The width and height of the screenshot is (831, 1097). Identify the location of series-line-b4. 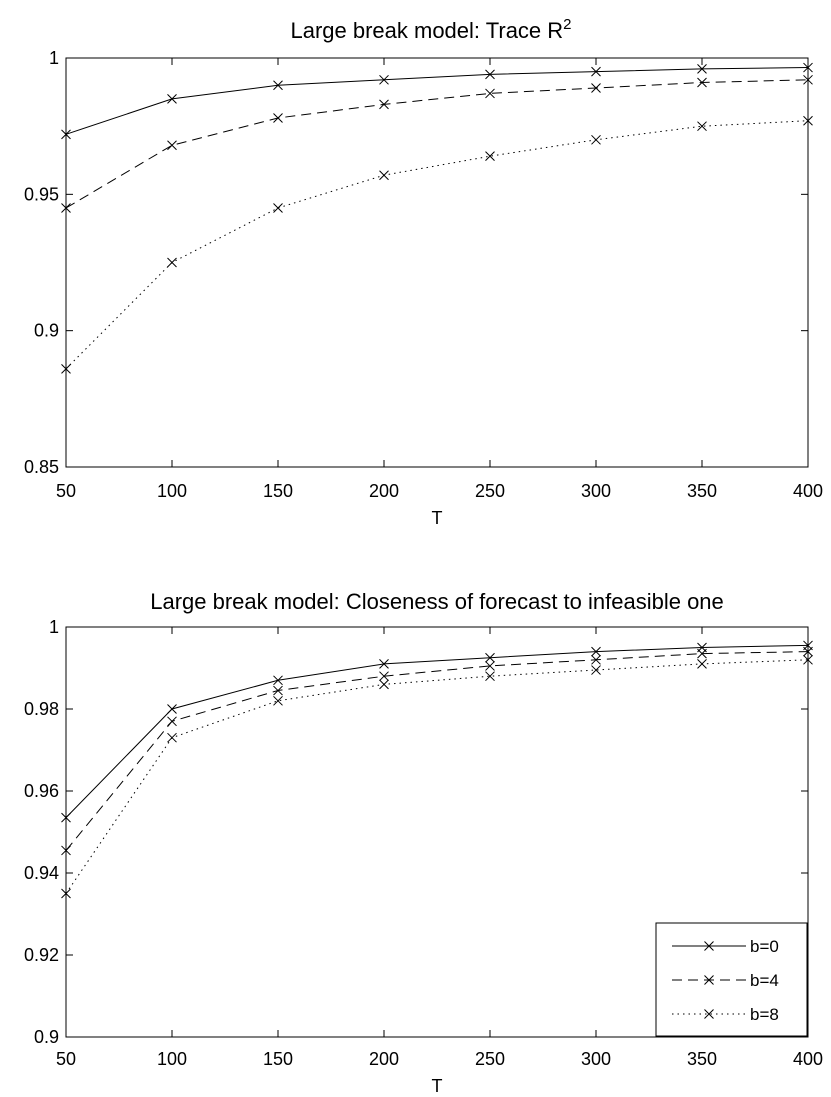
(437, 144).